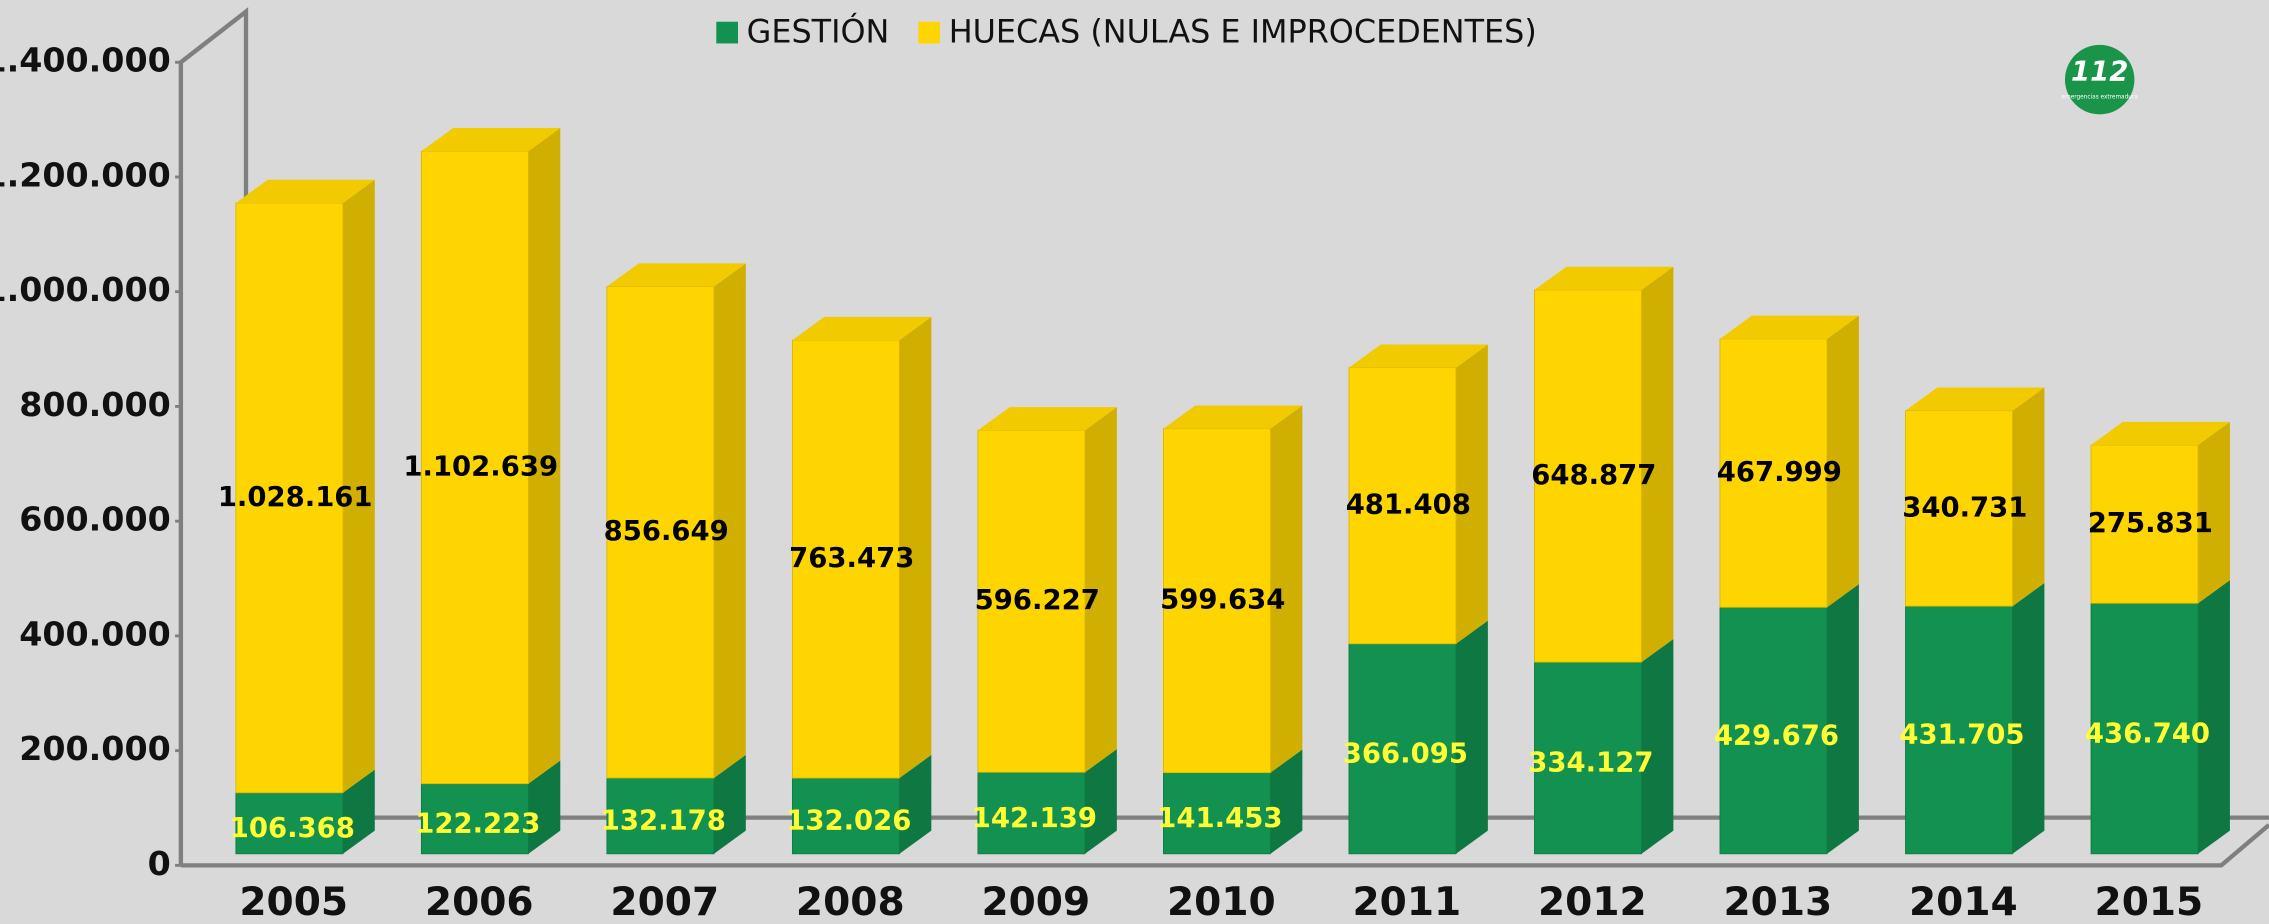 The image size is (2269, 924). I want to click on bar-stack: 436.740 275.831, so click(2157, 638).